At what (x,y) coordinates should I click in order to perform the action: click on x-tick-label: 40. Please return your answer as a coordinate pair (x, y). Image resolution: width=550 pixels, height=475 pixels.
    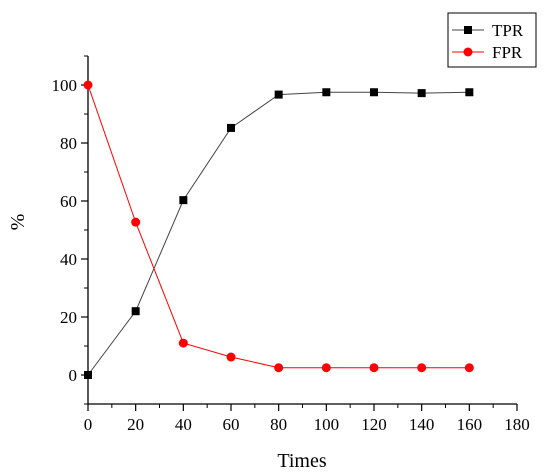
    Looking at the image, I should click on (183, 424).